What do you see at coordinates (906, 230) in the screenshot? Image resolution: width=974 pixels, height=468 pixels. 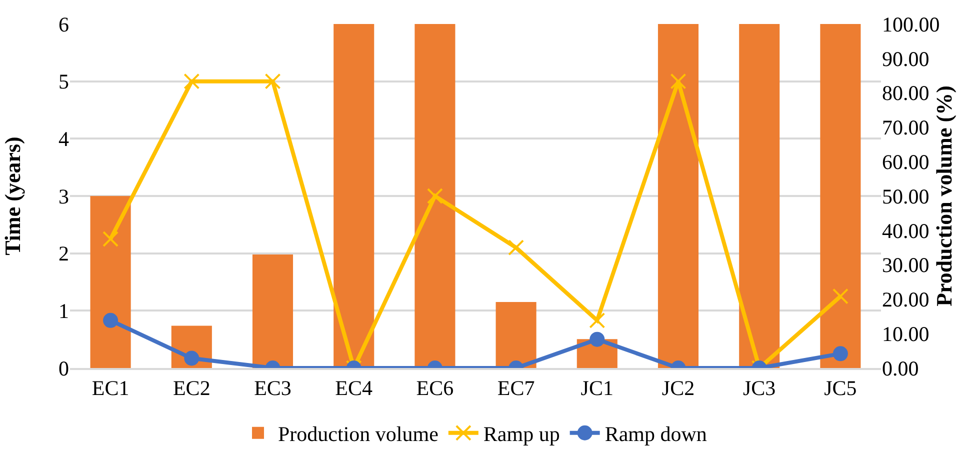 I see `y2-tick-label: 40.00` at bounding box center [906, 230].